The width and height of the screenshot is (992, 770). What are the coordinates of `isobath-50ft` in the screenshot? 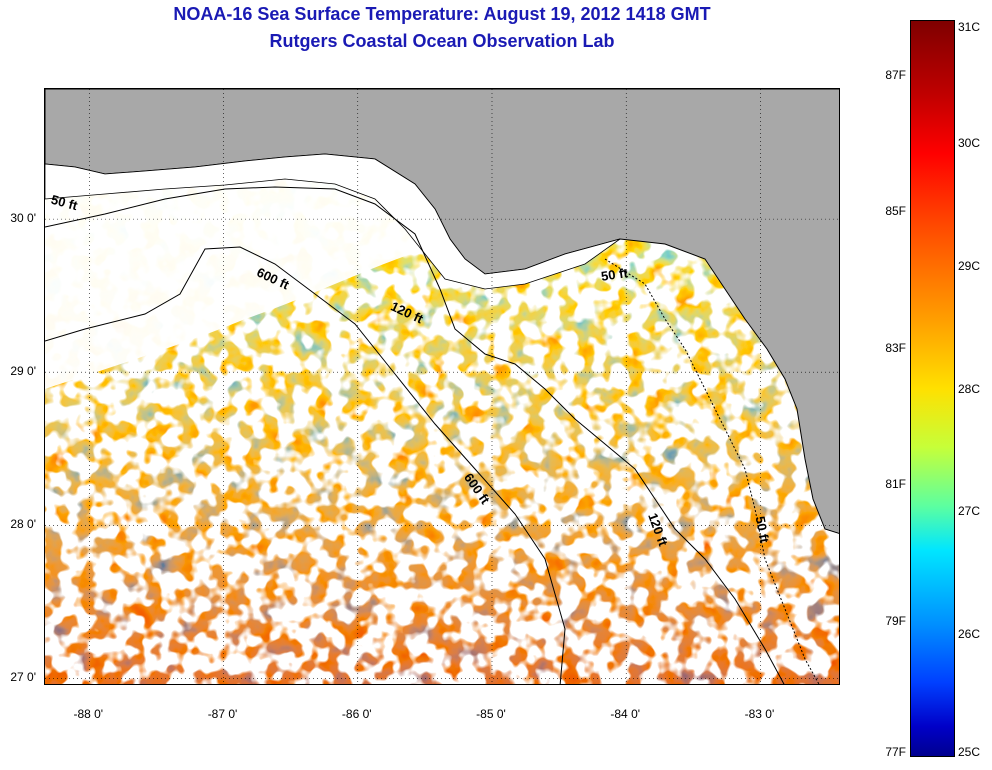 It's located at (712, 471).